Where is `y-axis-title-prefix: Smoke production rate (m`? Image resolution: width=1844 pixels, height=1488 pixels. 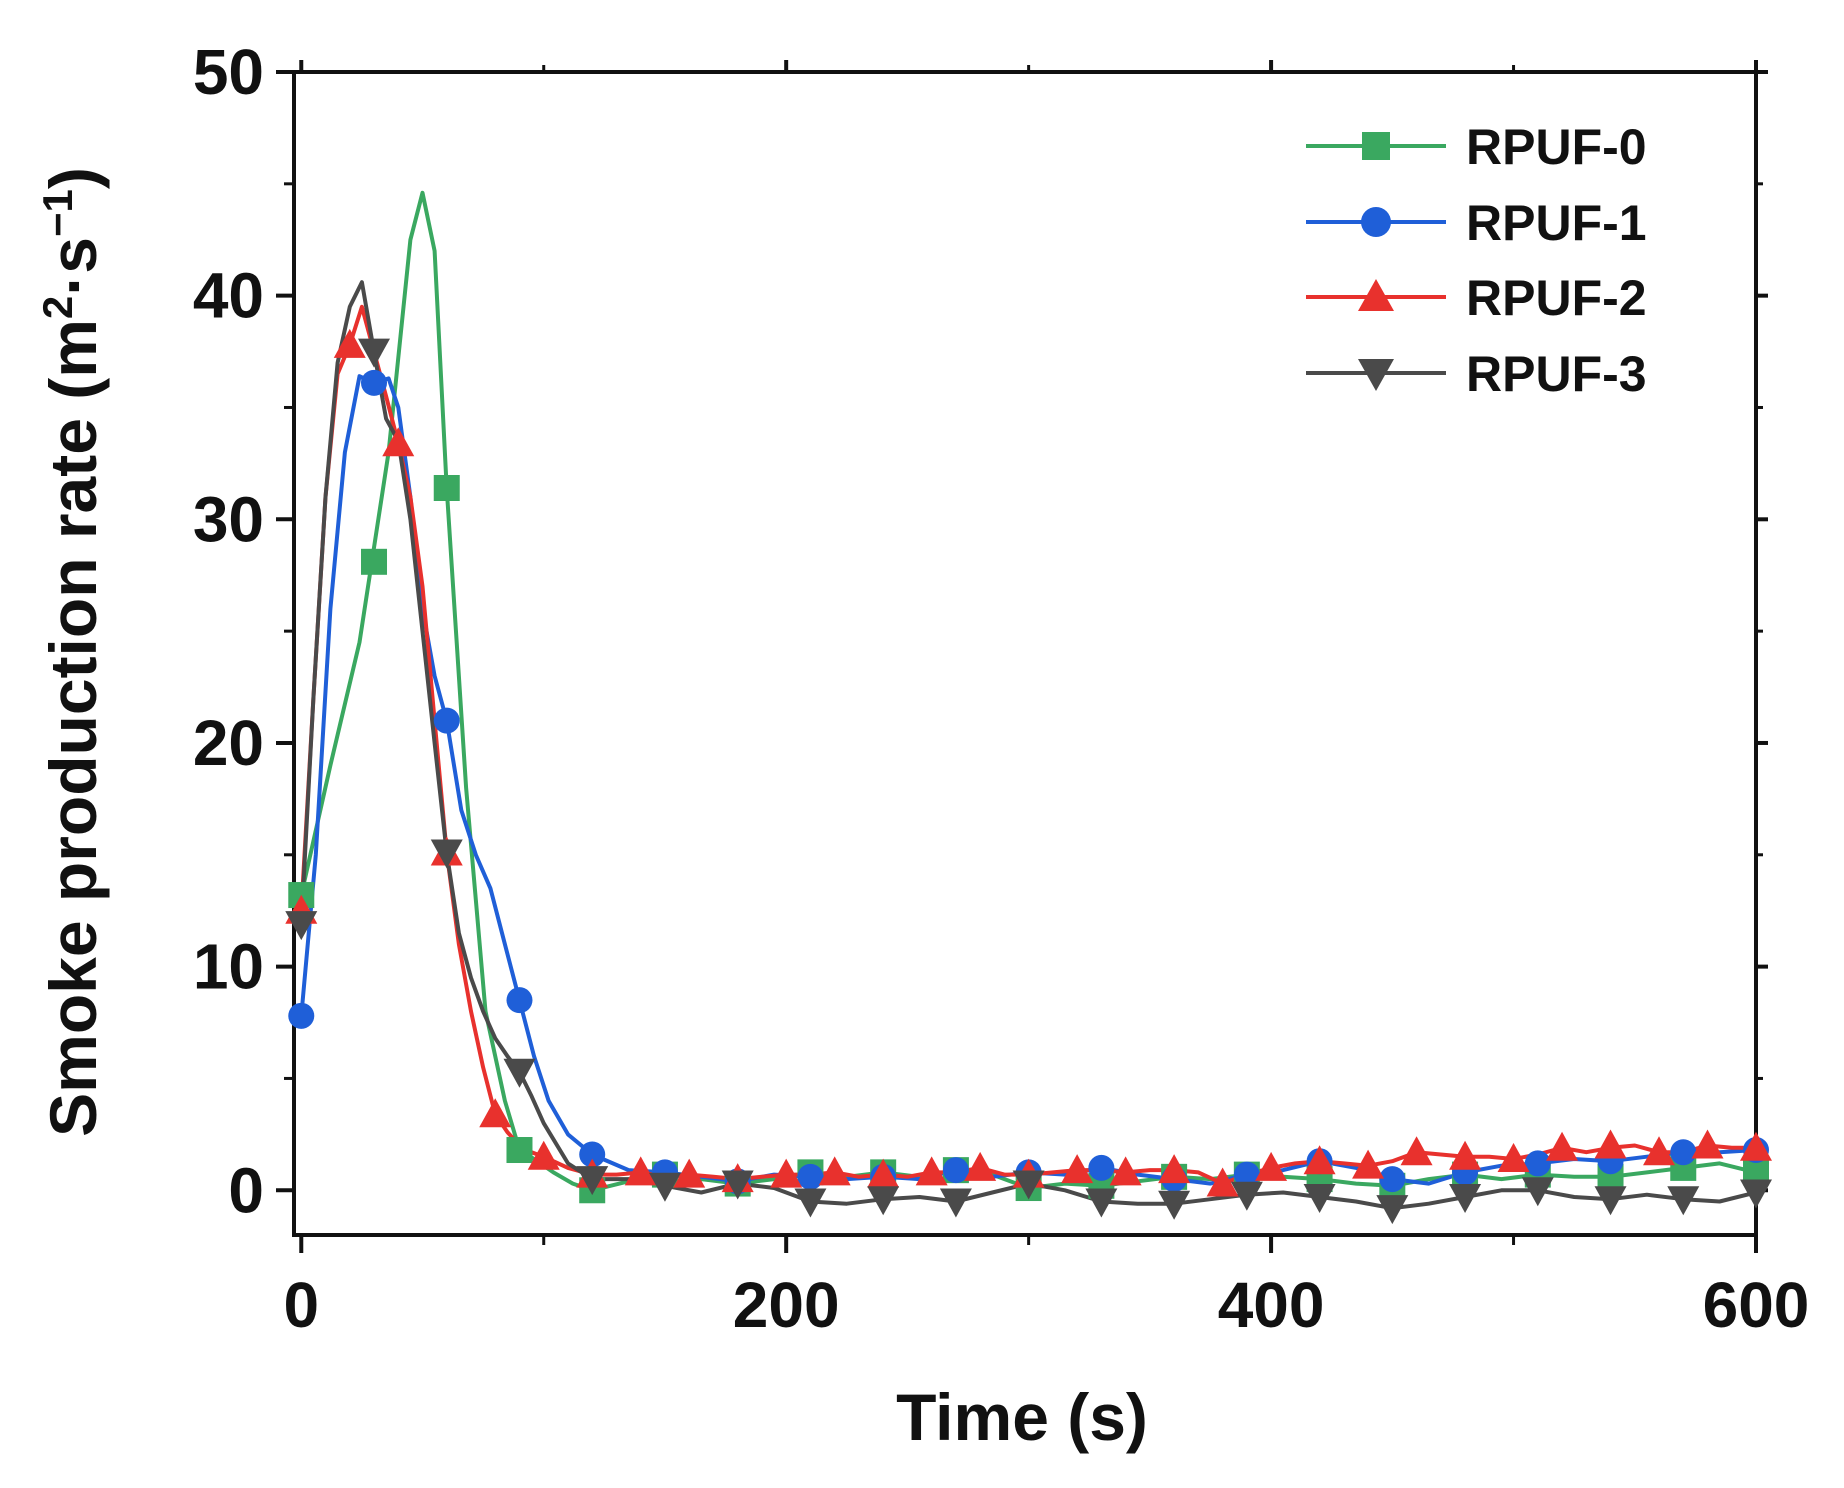
y-axis-title-prefix: Smoke production rate (m is located at coordinates (73, 728).